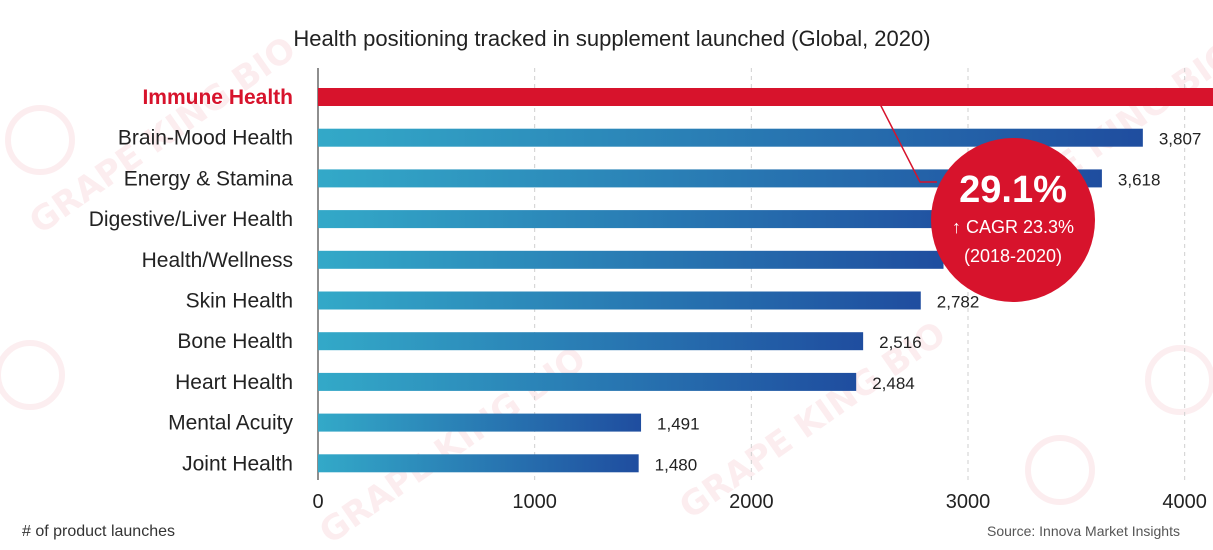  I want to click on category-label: Bone Health, so click(235, 341).